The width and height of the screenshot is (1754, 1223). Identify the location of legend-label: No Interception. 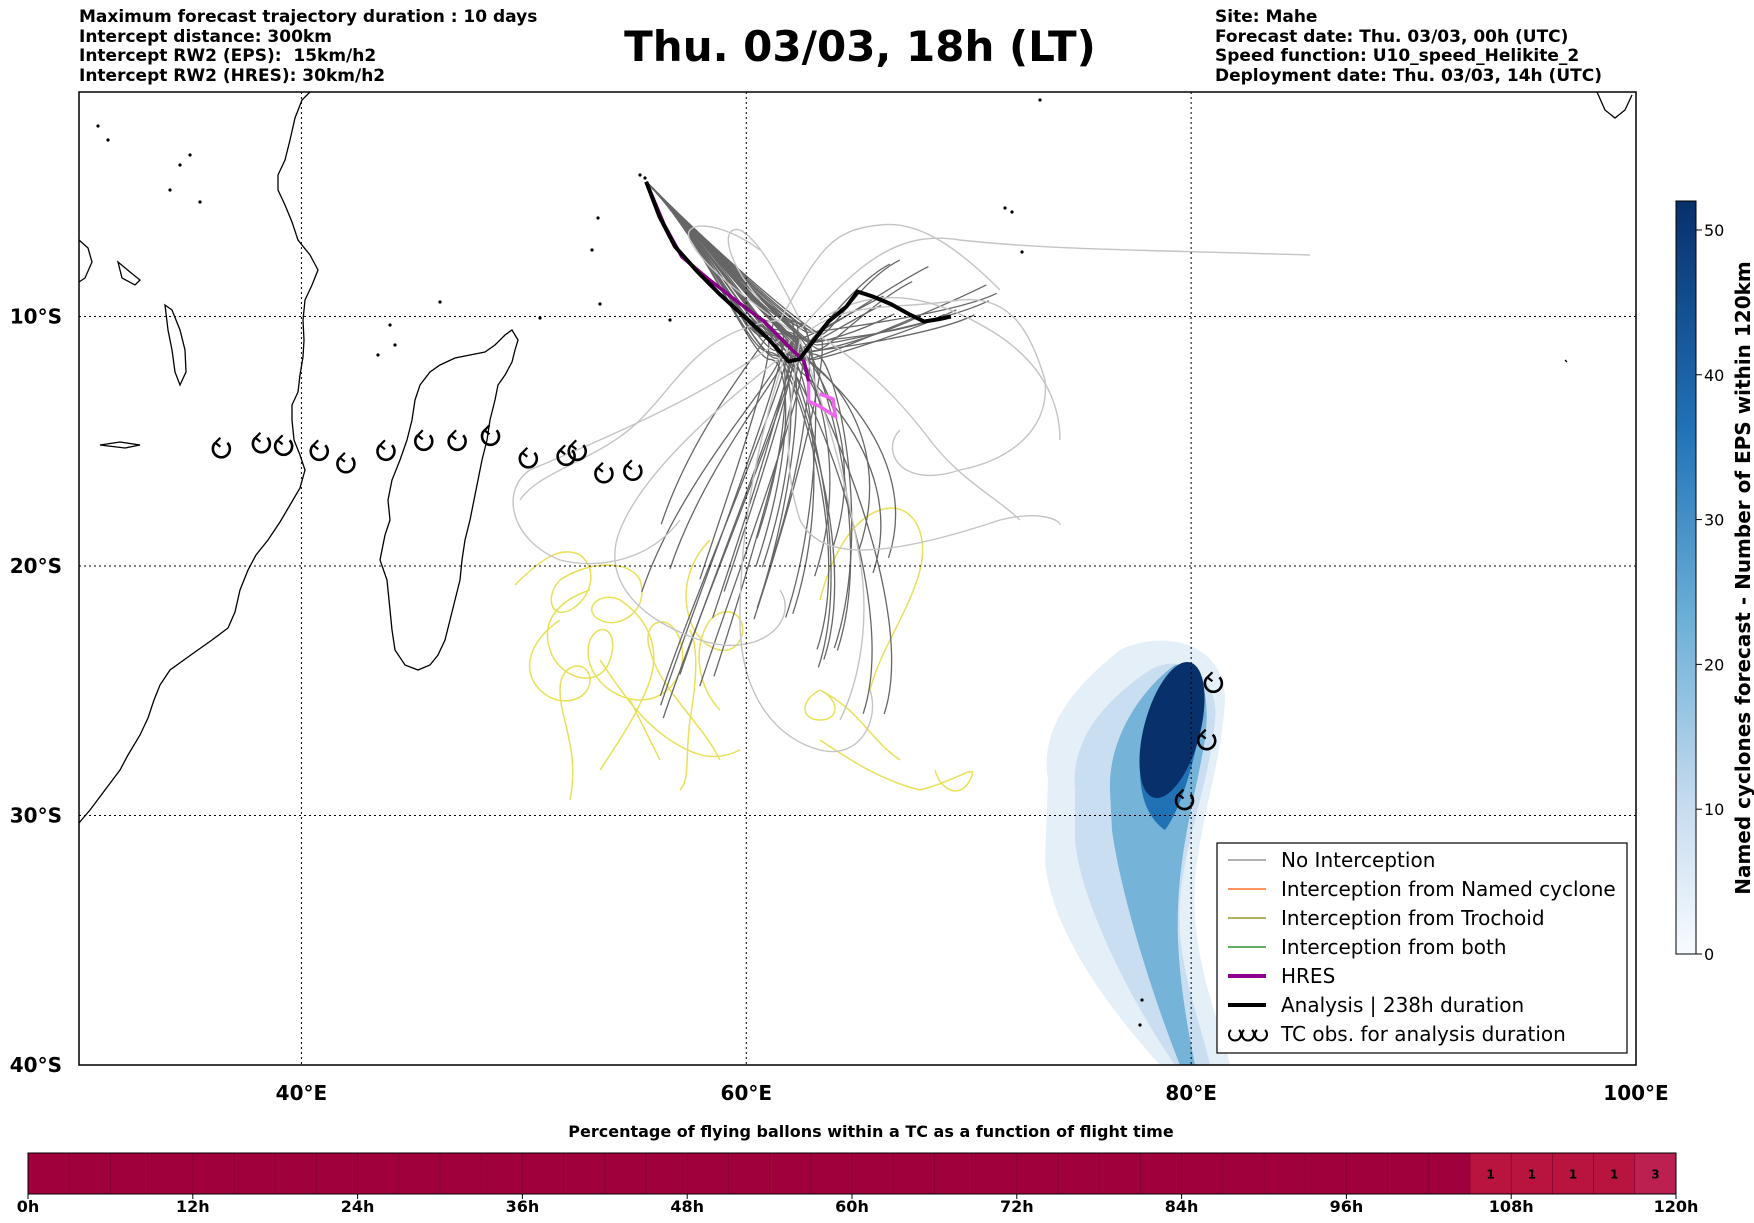
(1358, 860).